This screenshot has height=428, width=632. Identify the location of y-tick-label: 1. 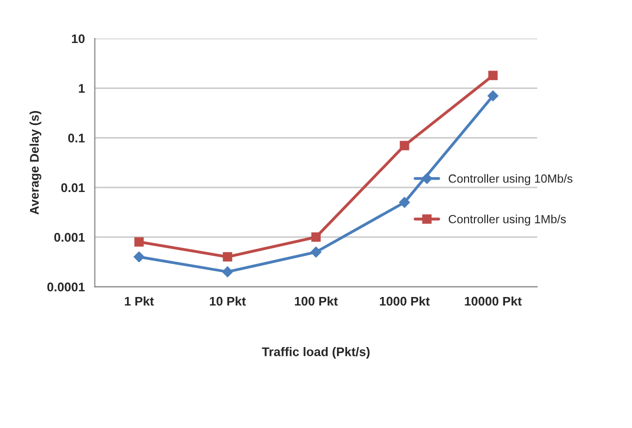
(81, 88).